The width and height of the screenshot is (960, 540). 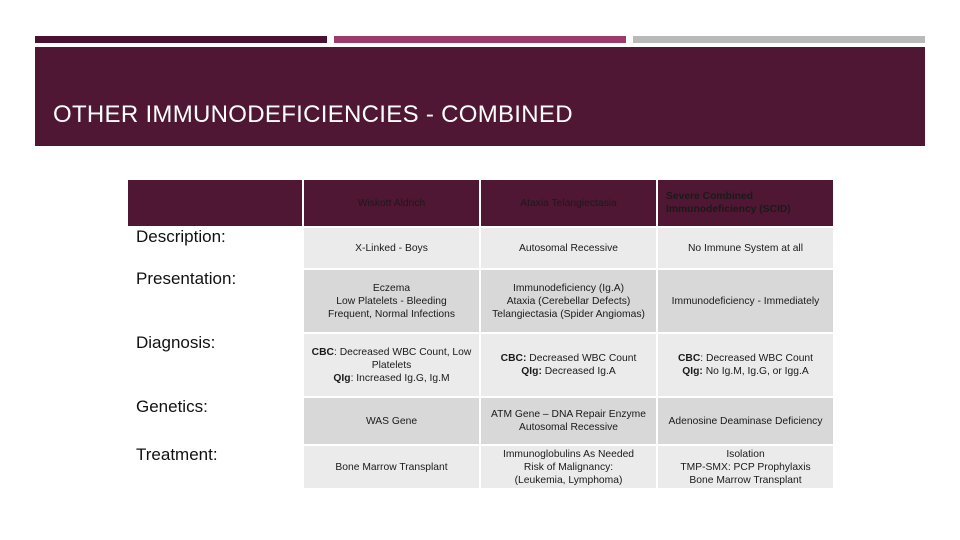 I want to click on page-title: OTHER IMMUNODEFICIENCIES - COMBINED, so click(x=313, y=114).